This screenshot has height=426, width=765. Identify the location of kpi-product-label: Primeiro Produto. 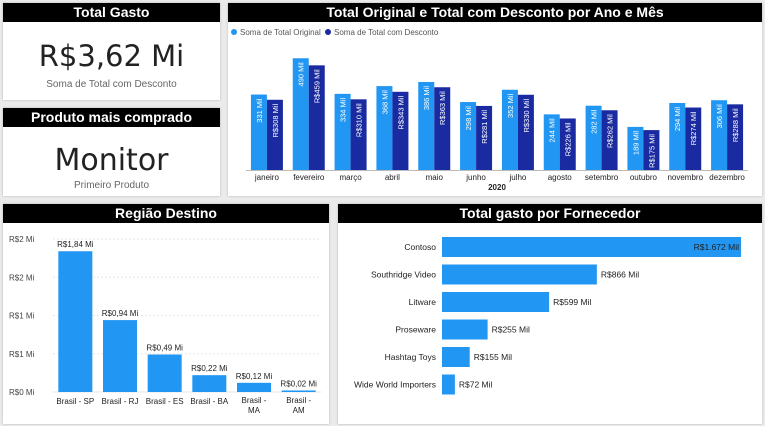
(111, 185).